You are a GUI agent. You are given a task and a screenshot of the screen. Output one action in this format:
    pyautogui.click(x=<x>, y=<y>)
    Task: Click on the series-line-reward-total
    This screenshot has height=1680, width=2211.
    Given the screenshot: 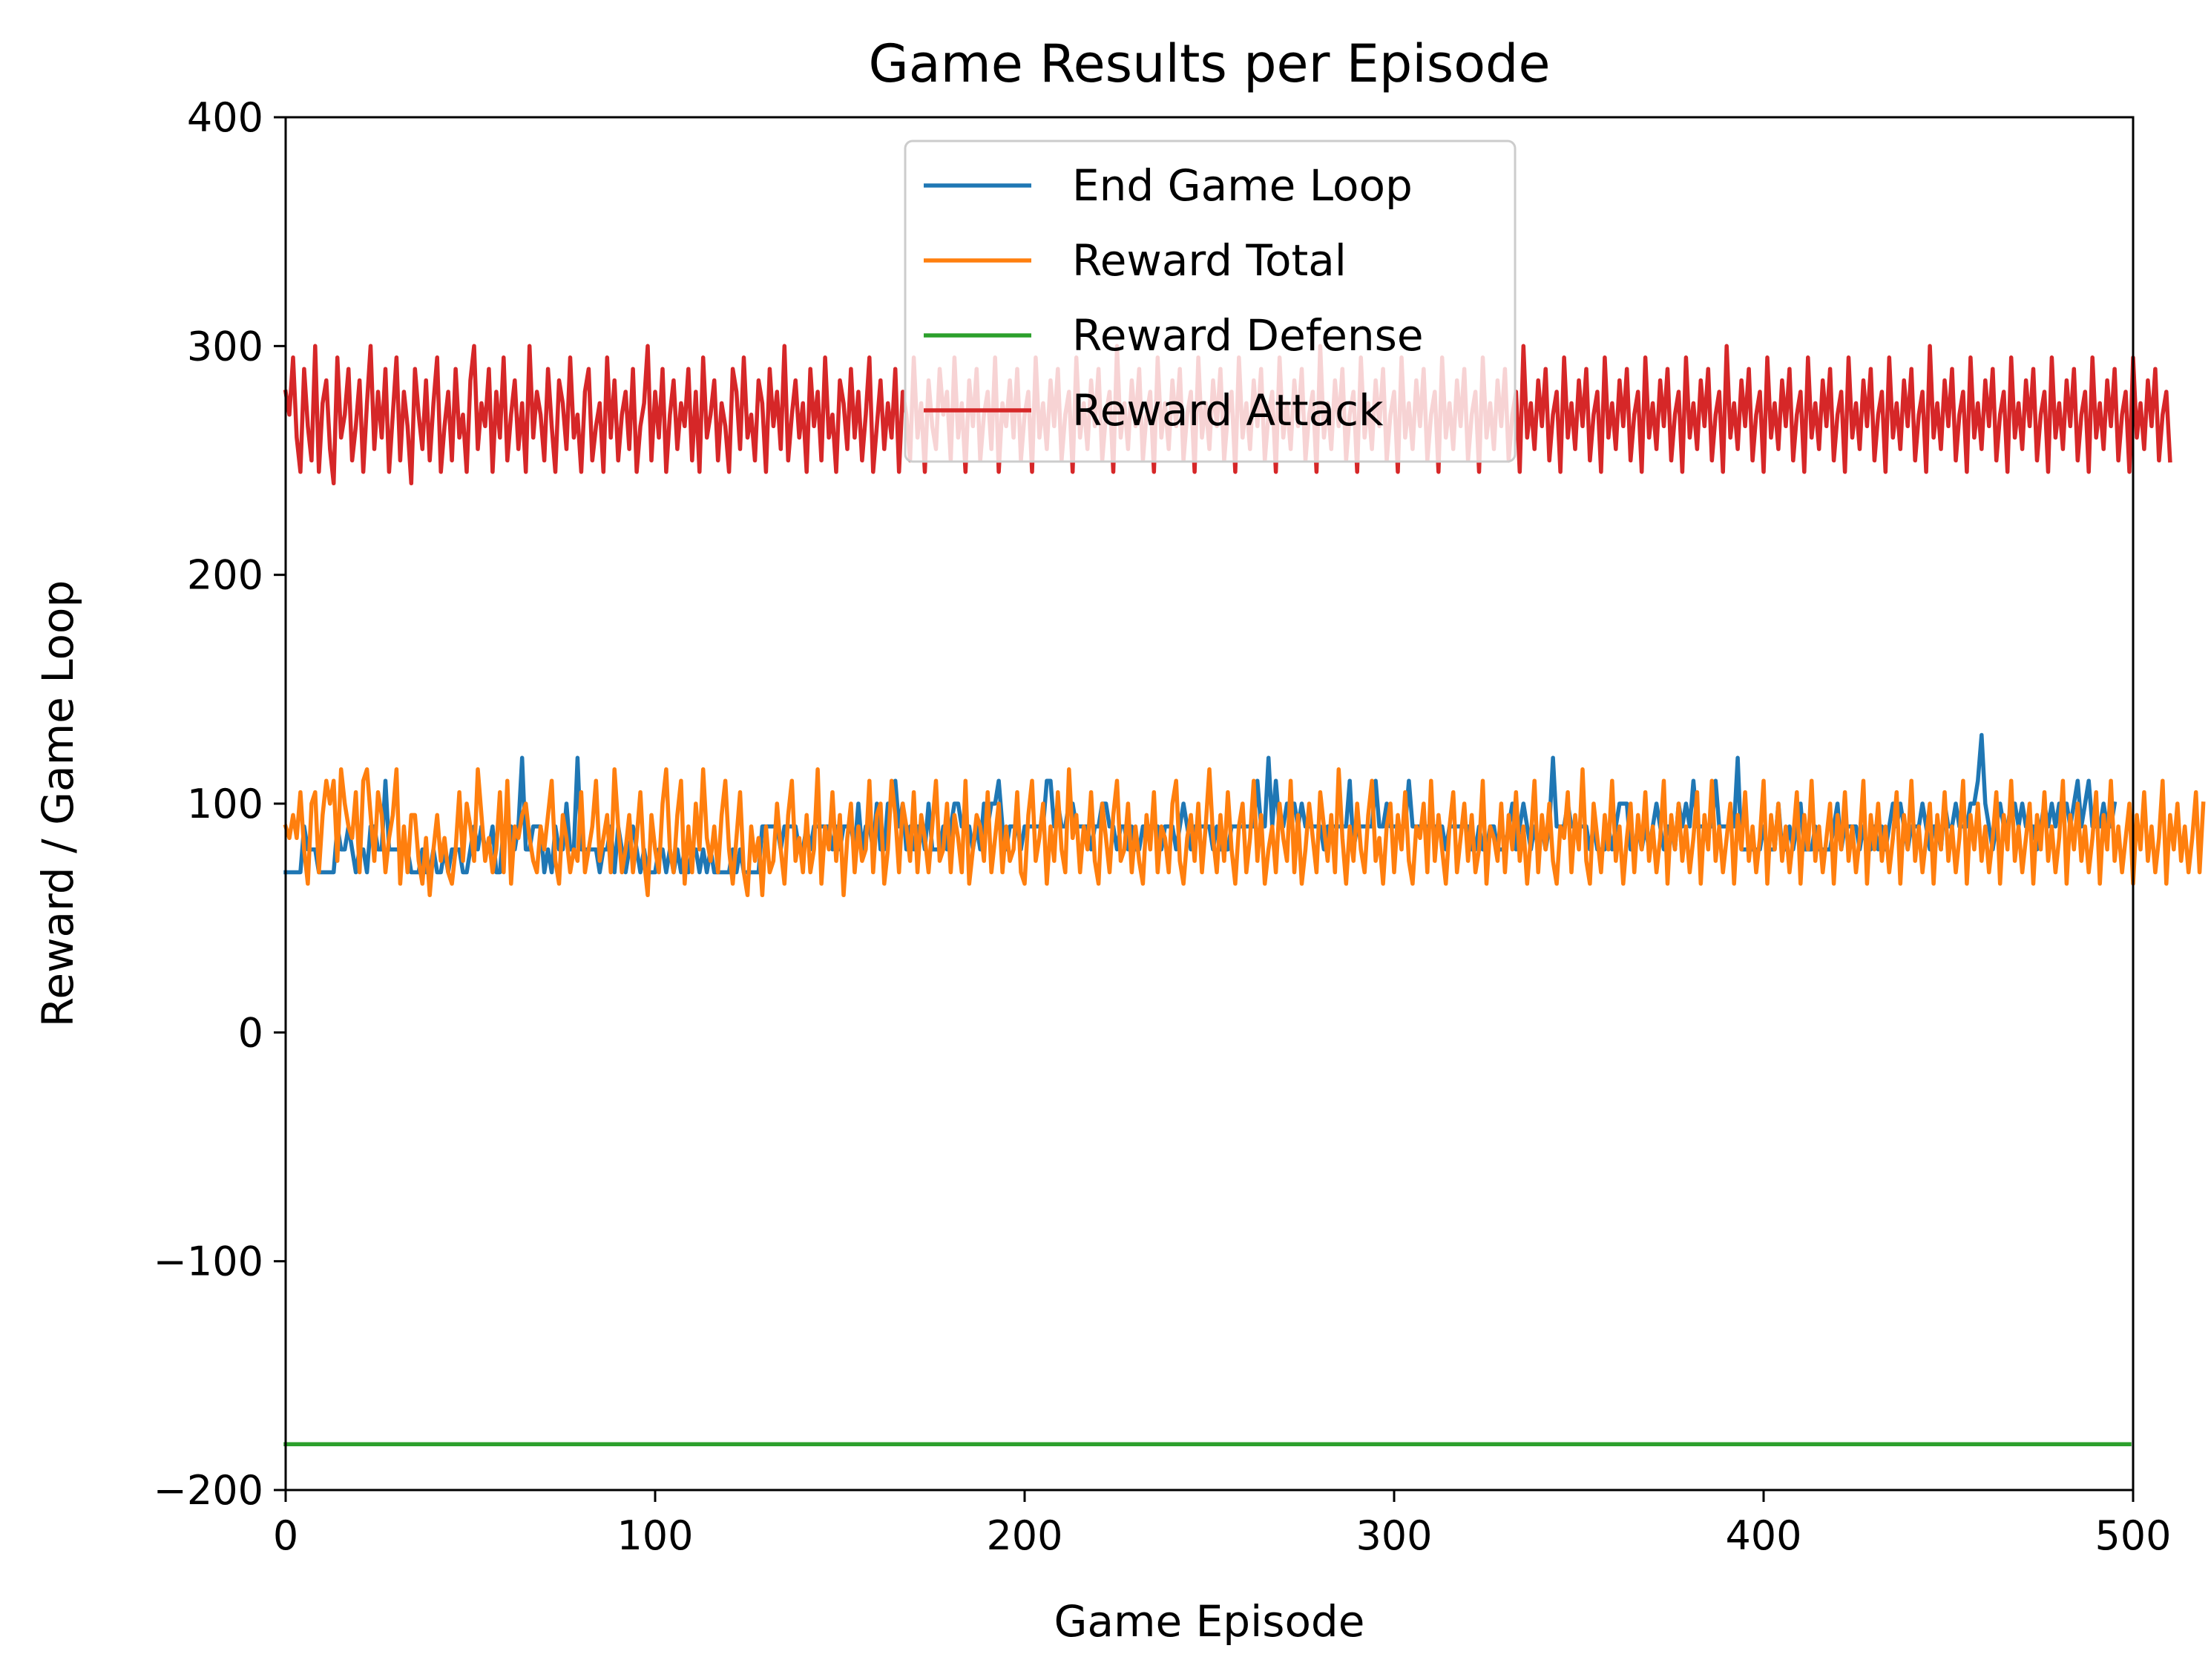 What is the action you would take?
    pyautogui.click(x=1244, y=832)
    